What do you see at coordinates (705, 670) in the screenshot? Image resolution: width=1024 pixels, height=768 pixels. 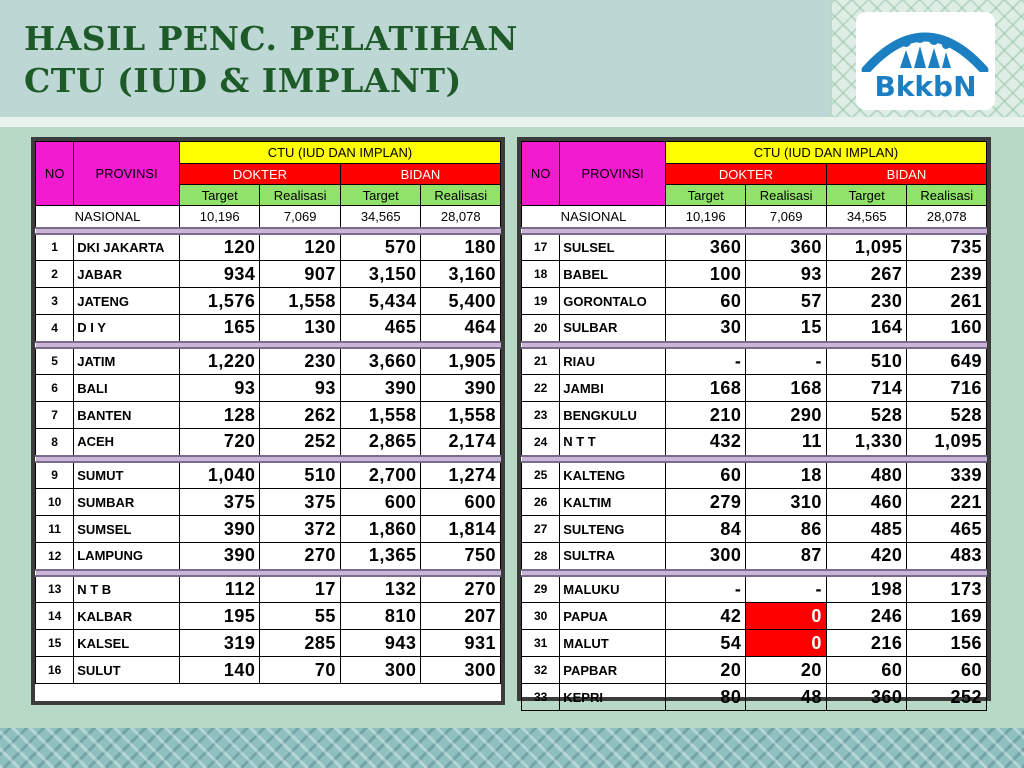 I see `row-dokter-target: 20` at bounding box center [705, 670].